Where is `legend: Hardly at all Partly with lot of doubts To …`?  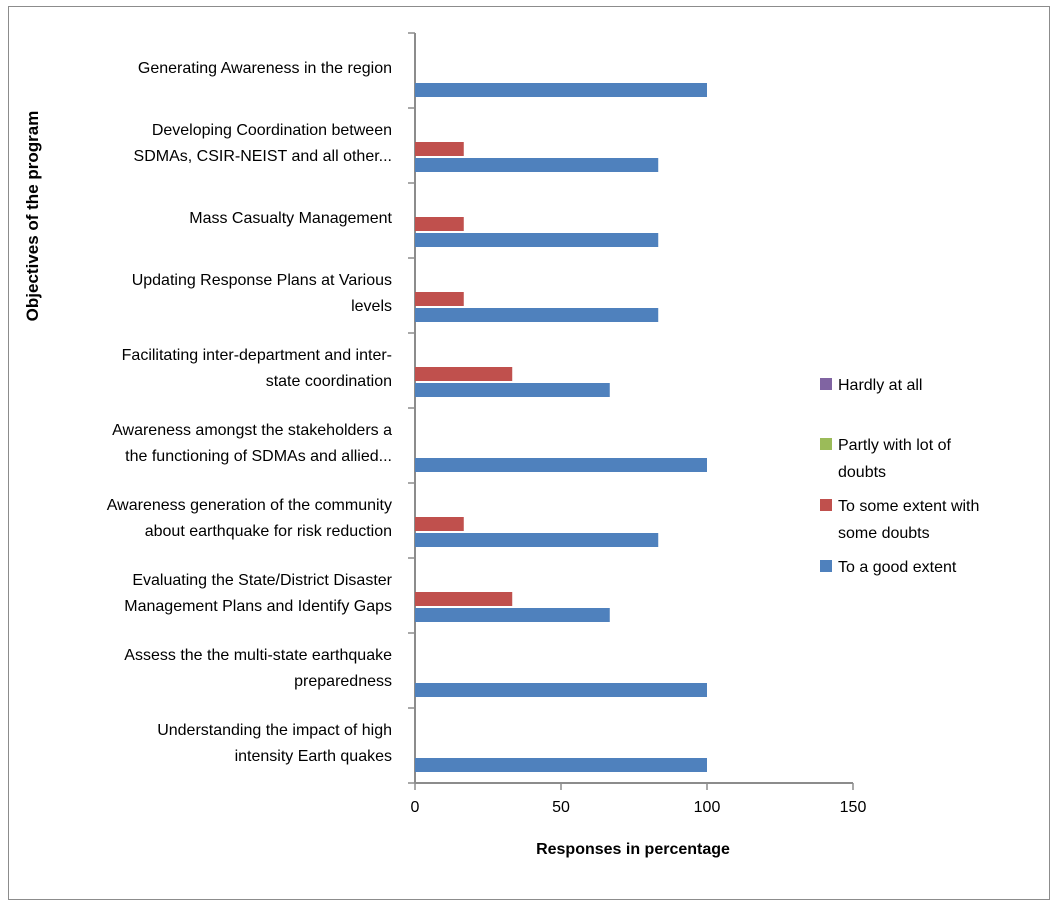
legend: Hardly at all Partly with lot of doubts To … is located at coordinates (899, 476).